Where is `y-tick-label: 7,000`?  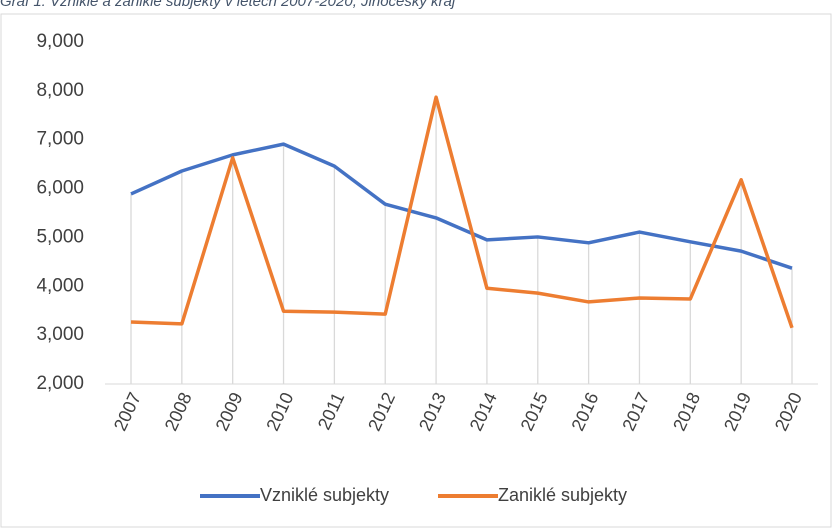 y-tick-label: 7,000 is located at coordinates (60, 139).